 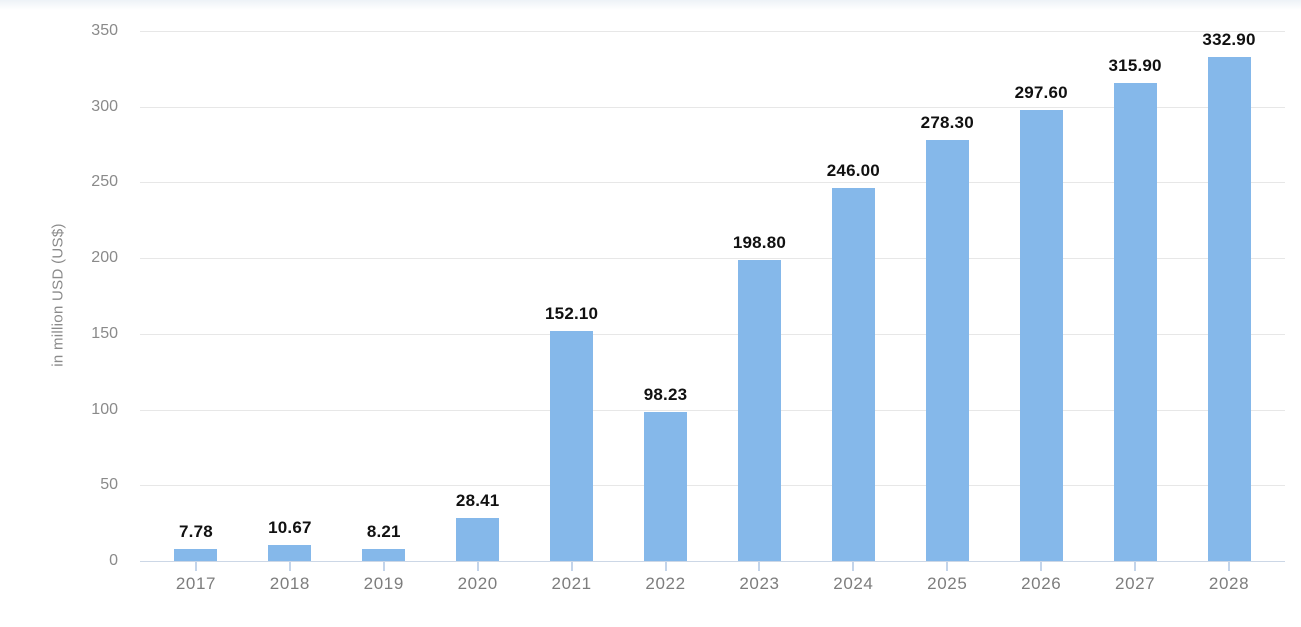 I want to click on y-axis-tick-label: 50, so click(x=109, y=485).